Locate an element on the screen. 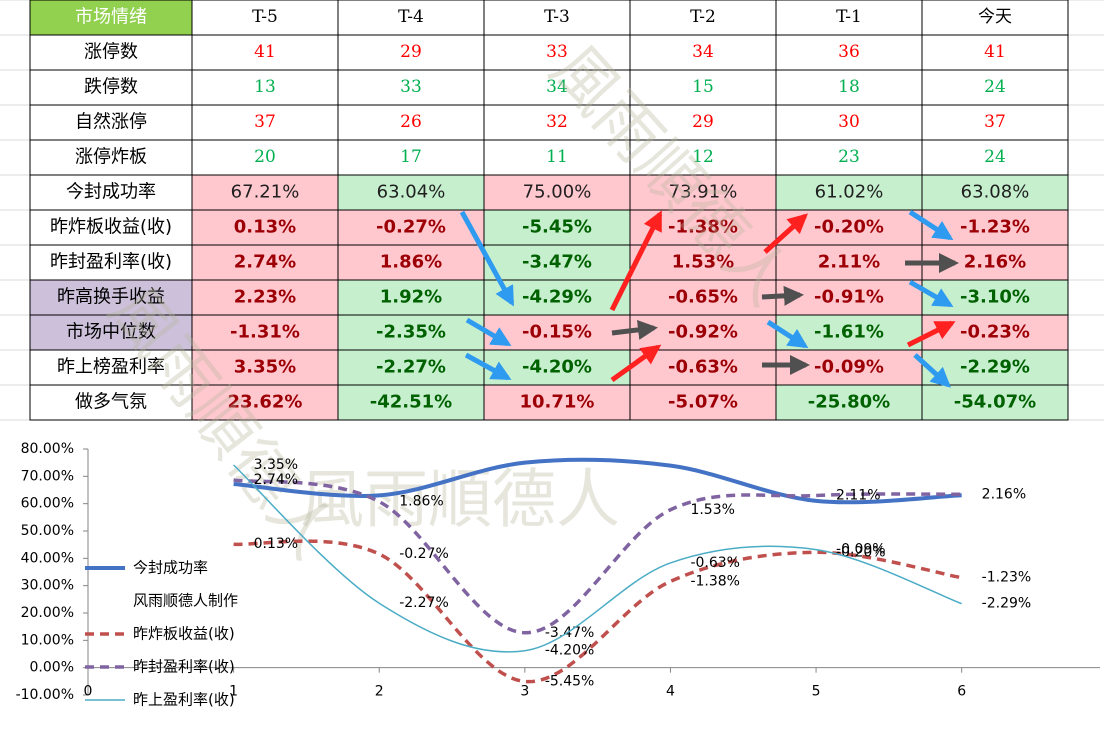  row-label: 市场中位数 is located at coordinates (111, 332).